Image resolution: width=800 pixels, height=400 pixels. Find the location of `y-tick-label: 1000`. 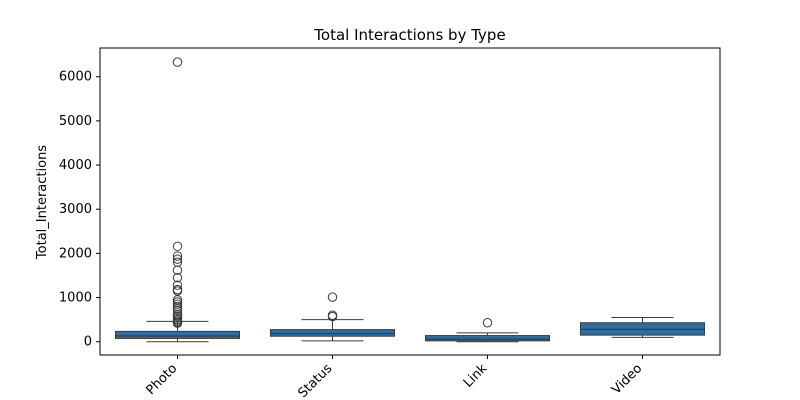

y-tick-label: 1000 is located at coordinates (75, 298).